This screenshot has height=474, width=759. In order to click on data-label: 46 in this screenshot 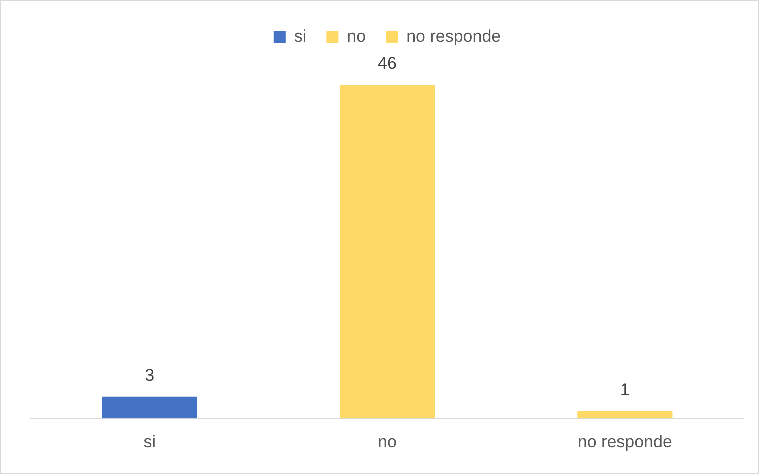, I will do `click(387, 64)`.